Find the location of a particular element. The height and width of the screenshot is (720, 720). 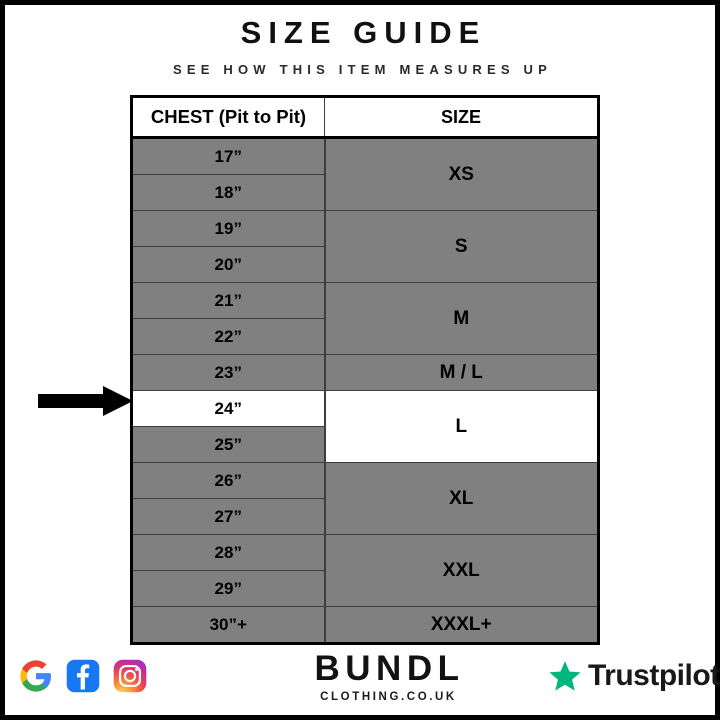

chest-measurement-cell: 18” is located at coordinates (228, 192).